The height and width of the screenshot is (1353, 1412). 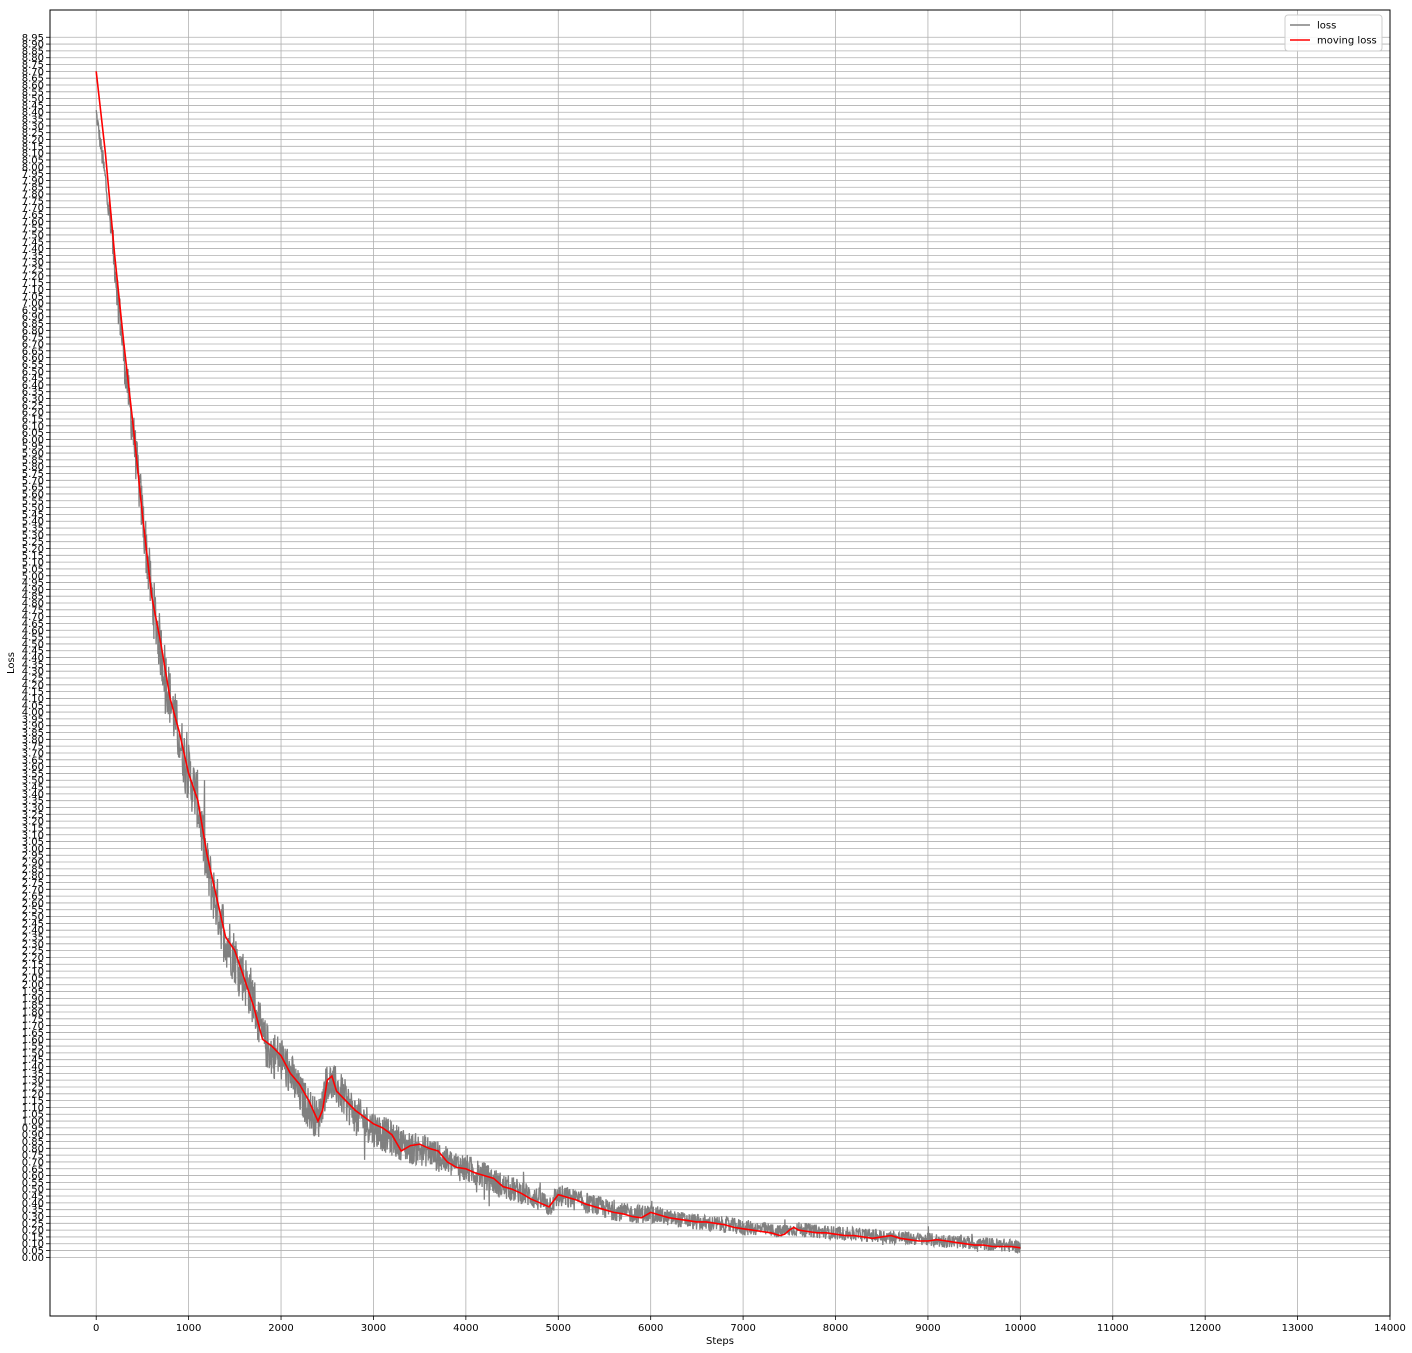 I want to click on y-tick-label: 2.45, so click(x=33, y=924).